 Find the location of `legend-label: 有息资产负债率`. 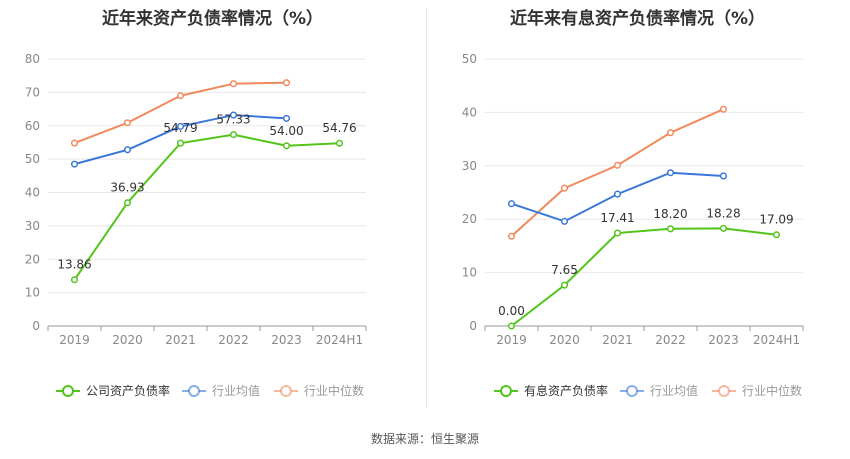

legend-label: 有息资产负债率 is located at coordinates (566, 390).